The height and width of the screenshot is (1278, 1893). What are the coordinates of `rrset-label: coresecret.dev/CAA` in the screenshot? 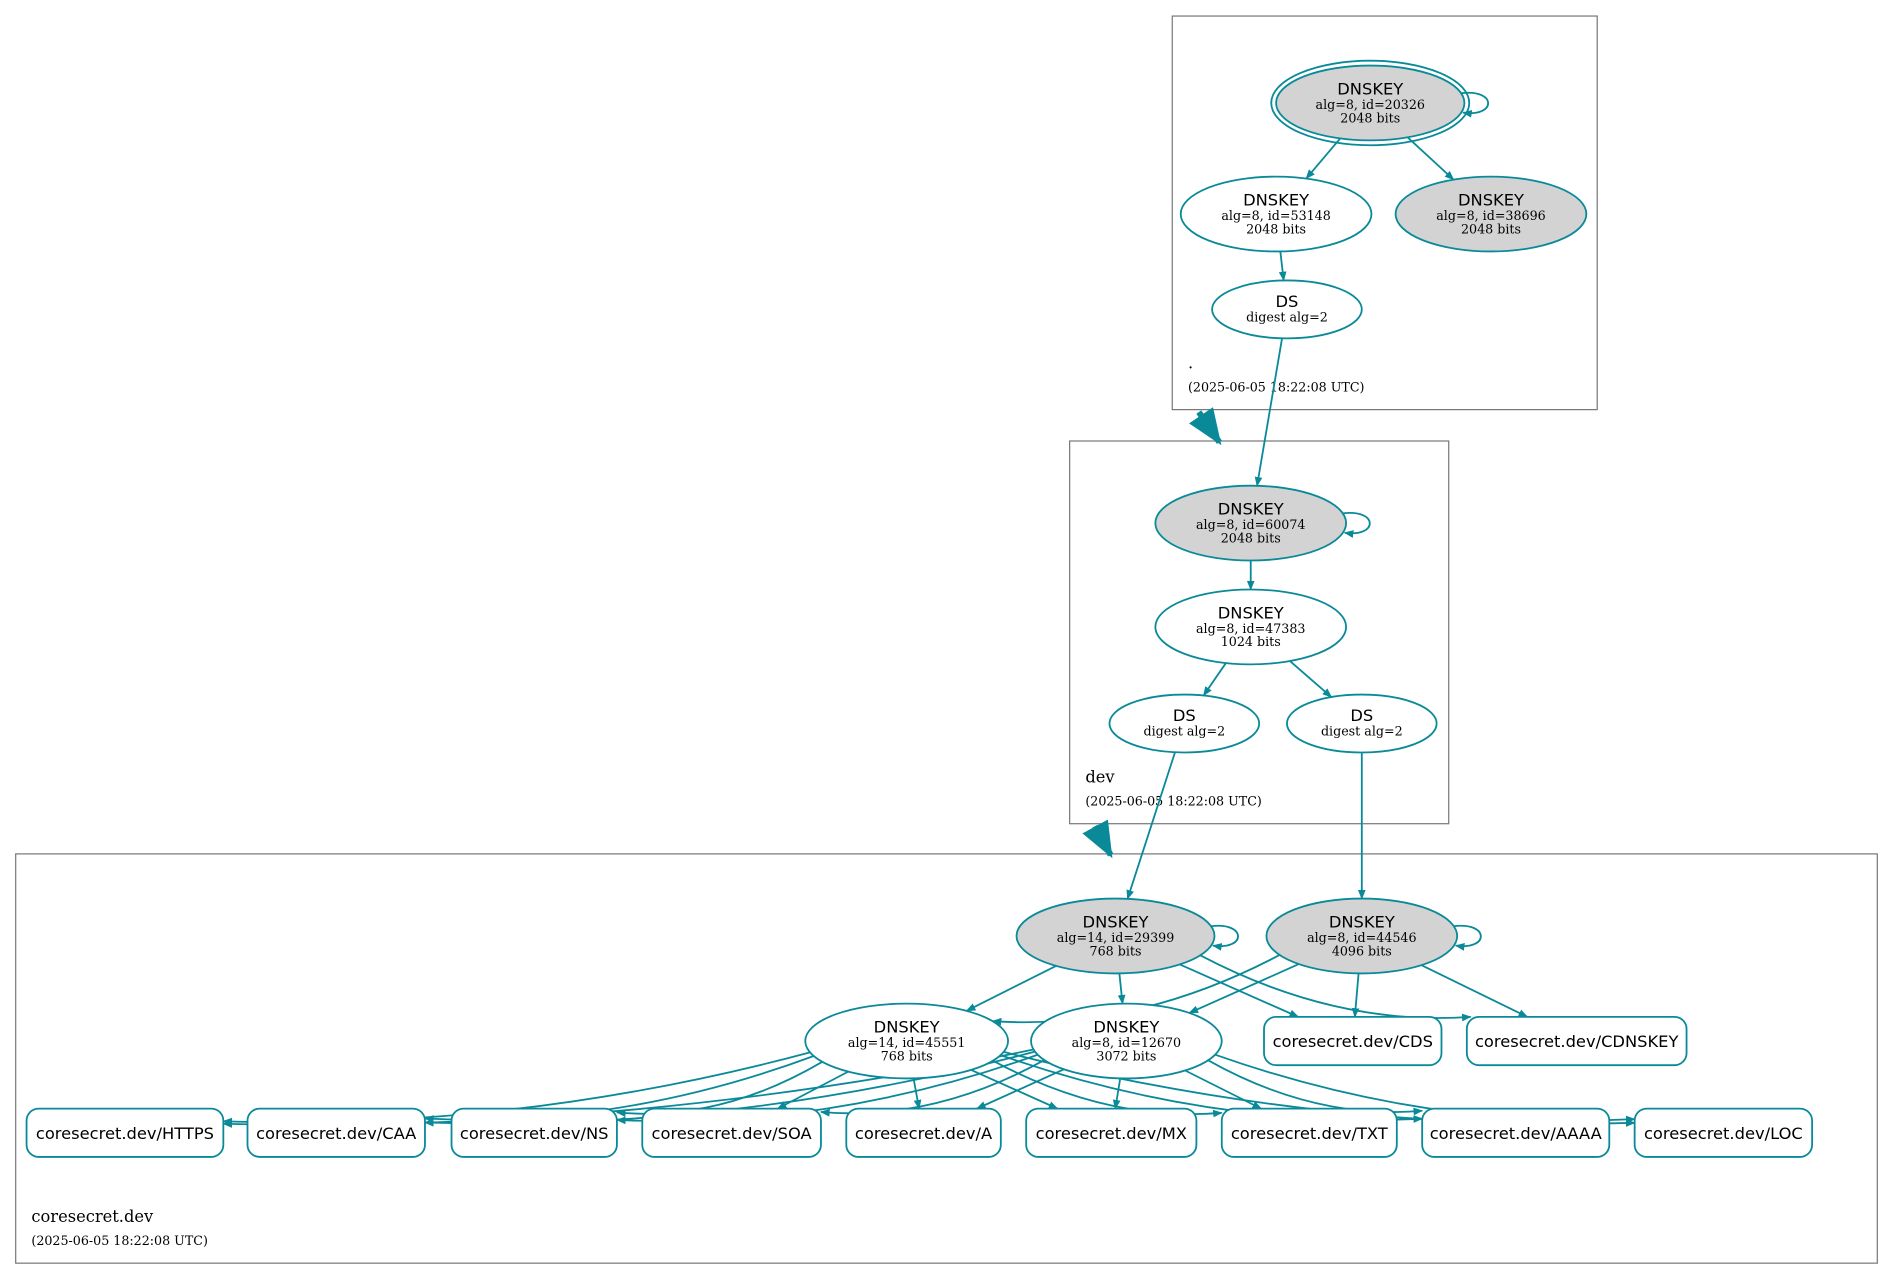 It's located at (336, 1133).